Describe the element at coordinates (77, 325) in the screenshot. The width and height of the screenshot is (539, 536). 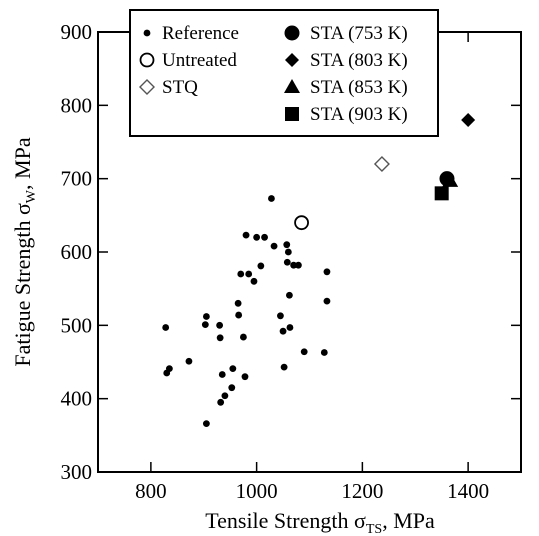
I see `y-tick-label: 500` at that location.